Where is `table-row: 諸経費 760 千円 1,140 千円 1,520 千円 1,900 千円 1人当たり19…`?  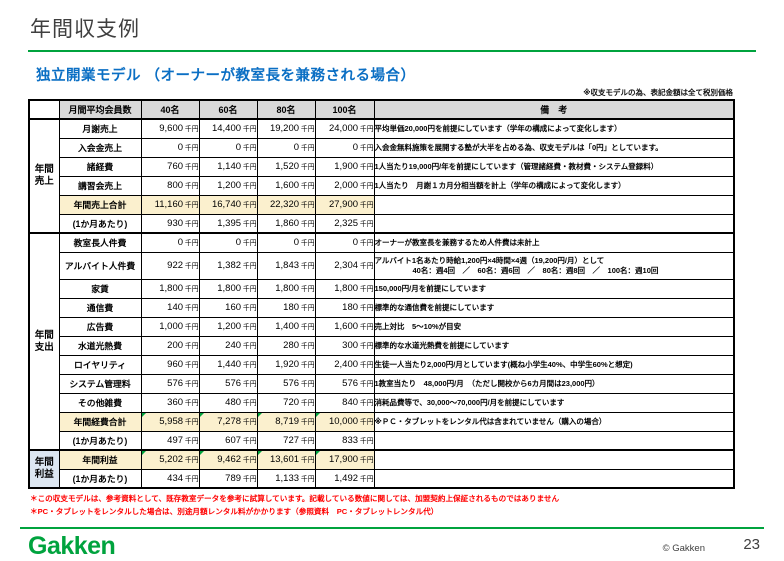 table-row: 諸経費 760 千円 1,140 千円 1,520 千円 1,900 千円 1人当たり19… is located at coordinates (382, 166).